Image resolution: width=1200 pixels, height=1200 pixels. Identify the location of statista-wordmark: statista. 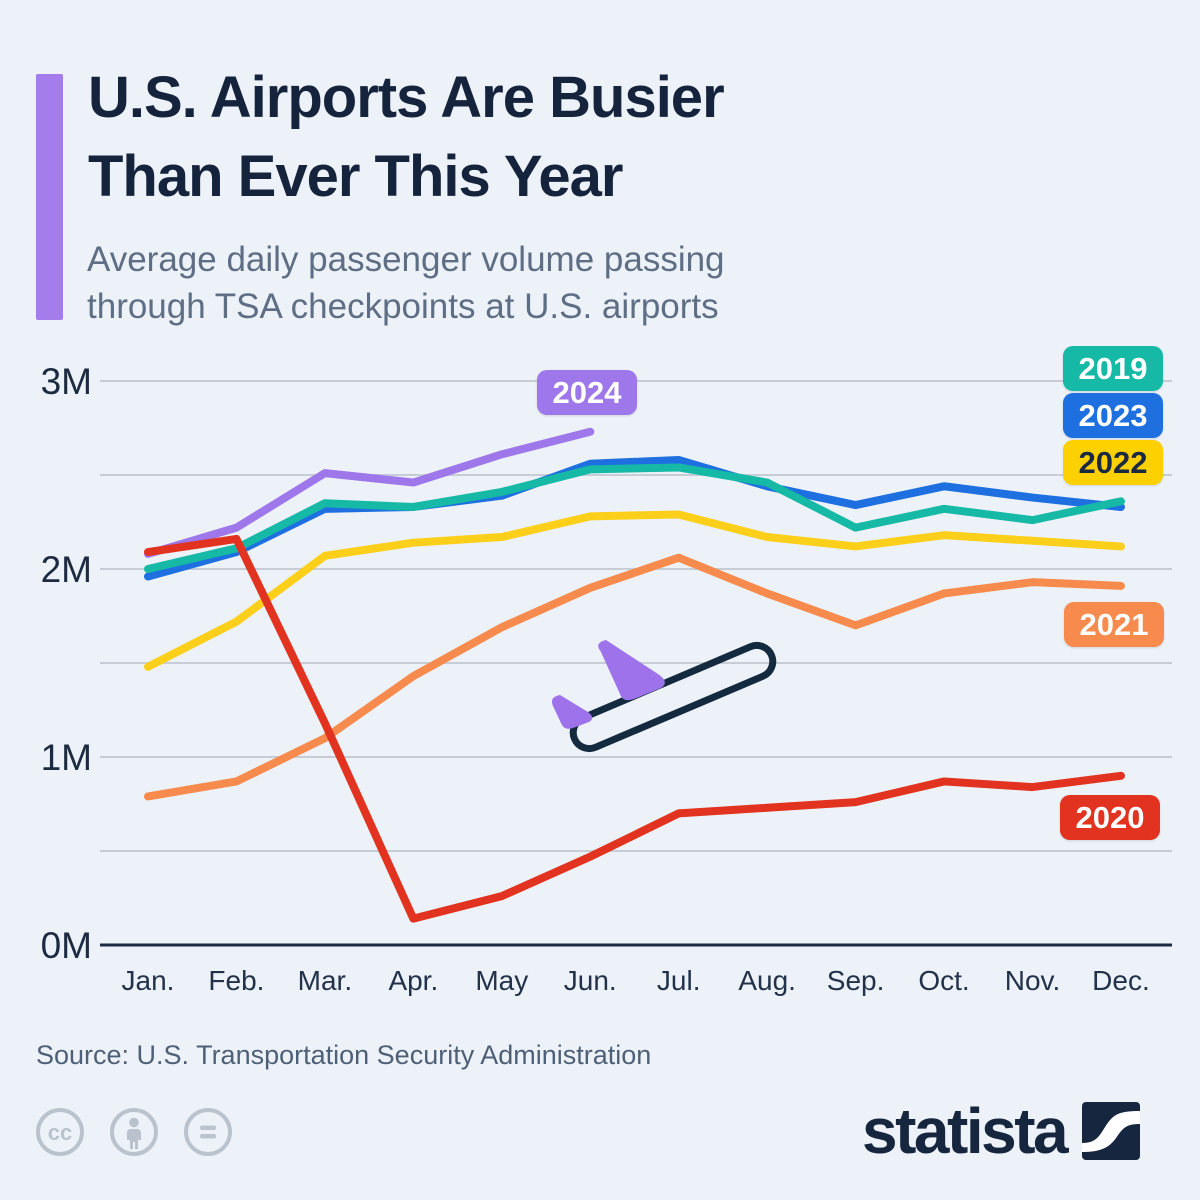
(965, 1131).